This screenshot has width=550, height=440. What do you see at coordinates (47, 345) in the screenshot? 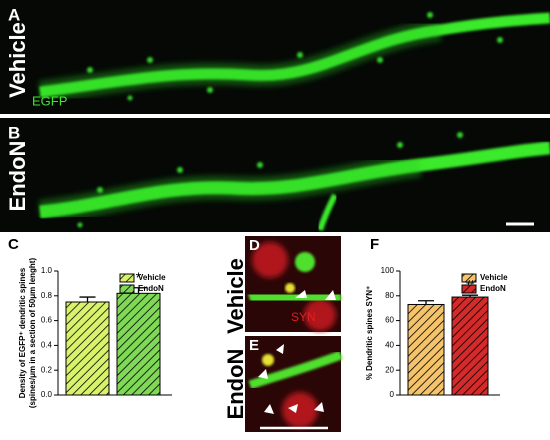
I see `y-tick-label: 0.4` at bounding box center [47, 345].